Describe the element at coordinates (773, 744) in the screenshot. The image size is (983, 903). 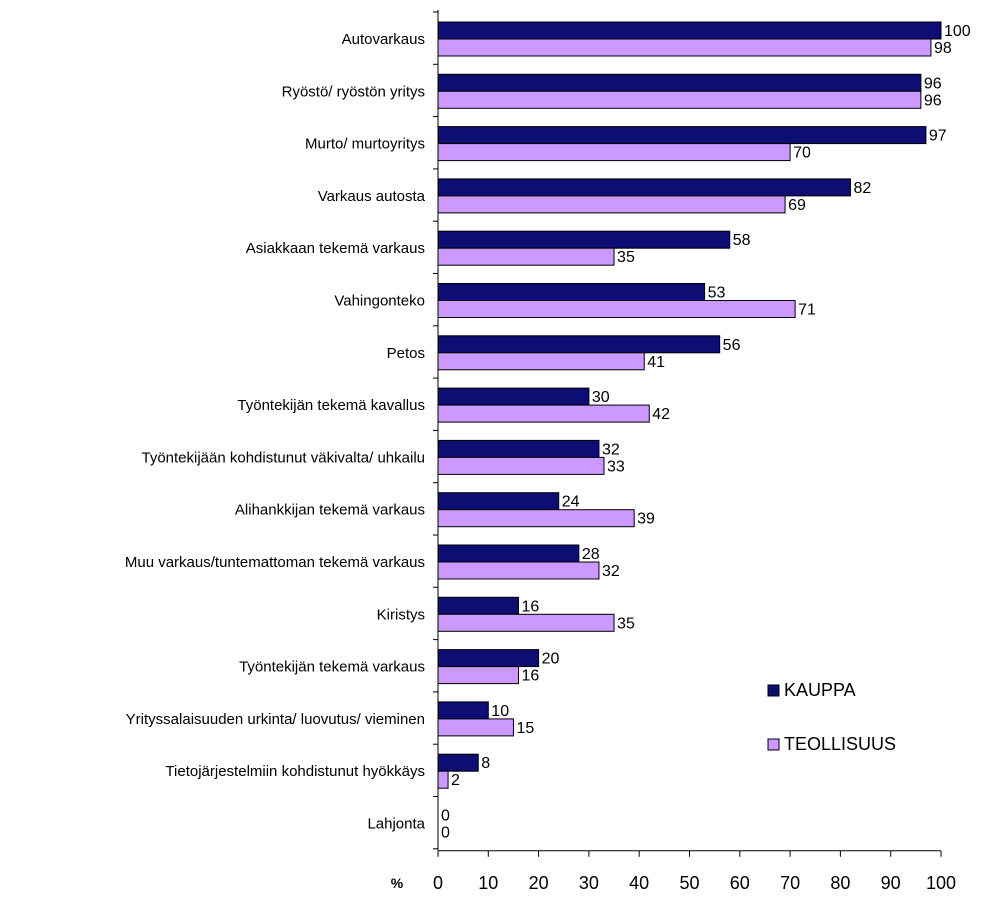
I see `legend-swatch-teollisuus` at that location.